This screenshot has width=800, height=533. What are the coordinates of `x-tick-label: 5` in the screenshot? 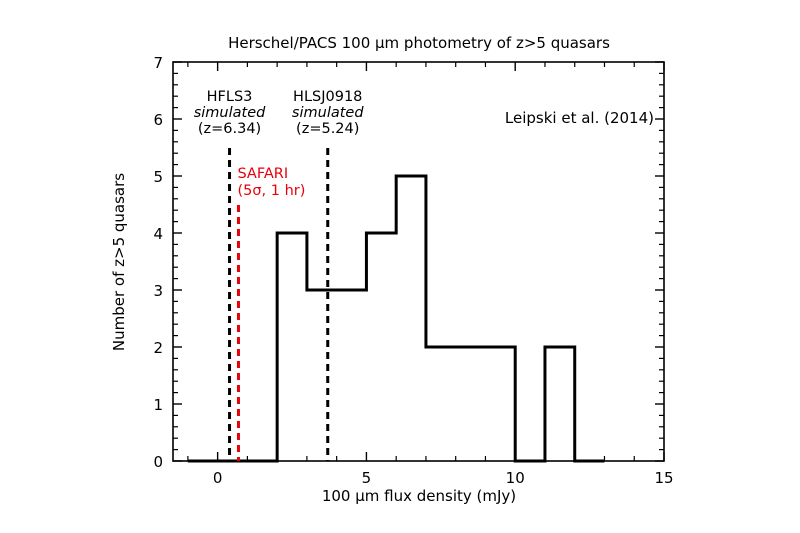 It's located at (367, 478).